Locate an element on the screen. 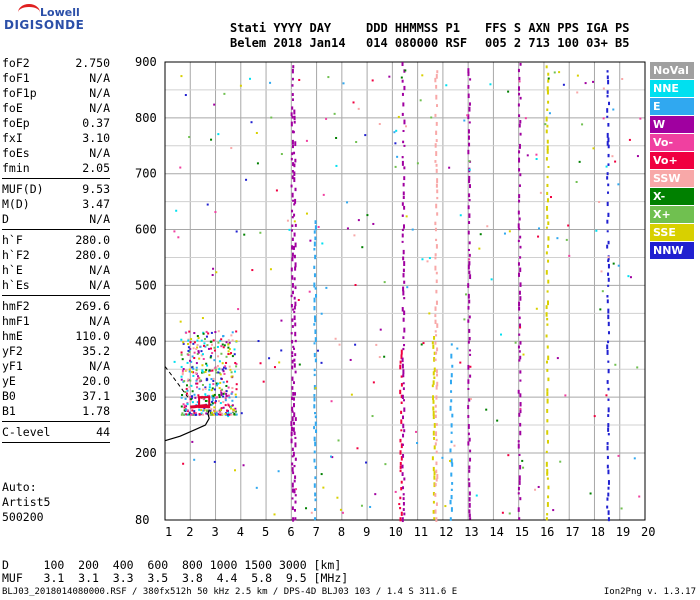 The width and height of the screenshot is (700, 600). param-row: foF2 2.750 is located at coordinates (56, 63).